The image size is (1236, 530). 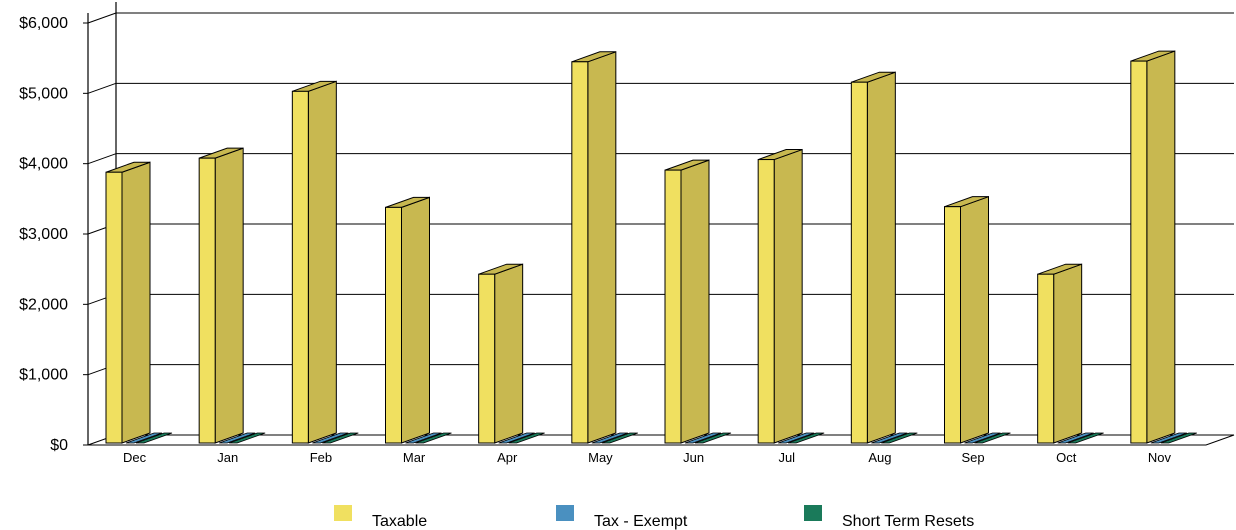 I want to click on bar-tax-exempt-jul, so click(x=796, y=438).